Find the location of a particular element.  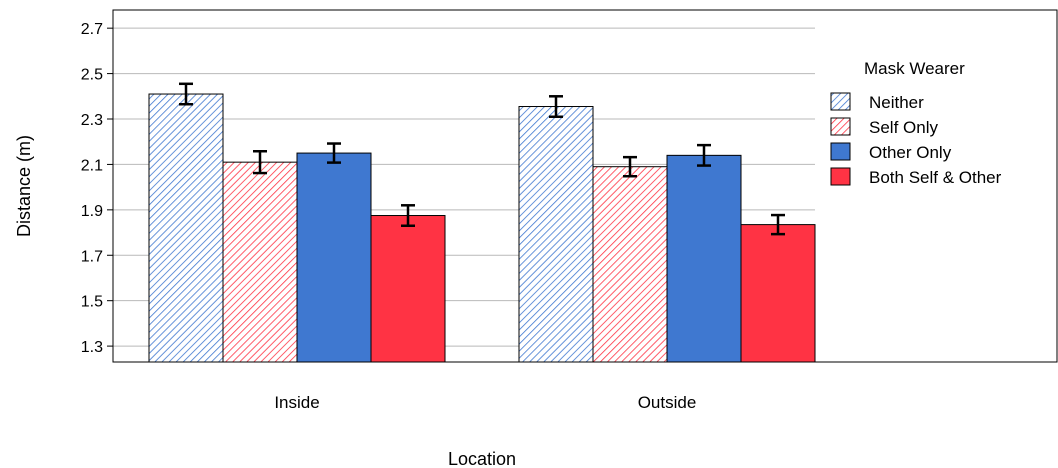

error-bar-inside-neither is located at coordinates (186, 94).